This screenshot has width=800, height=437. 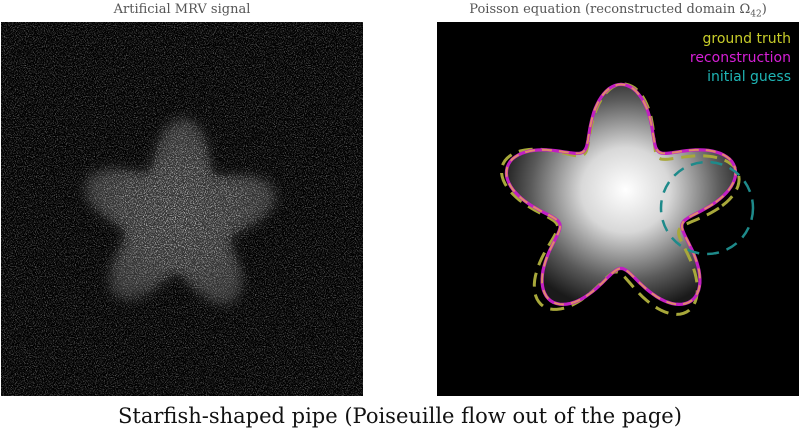 I want to click on right-panel-title-suffix: ), so click(x=764, y=9).